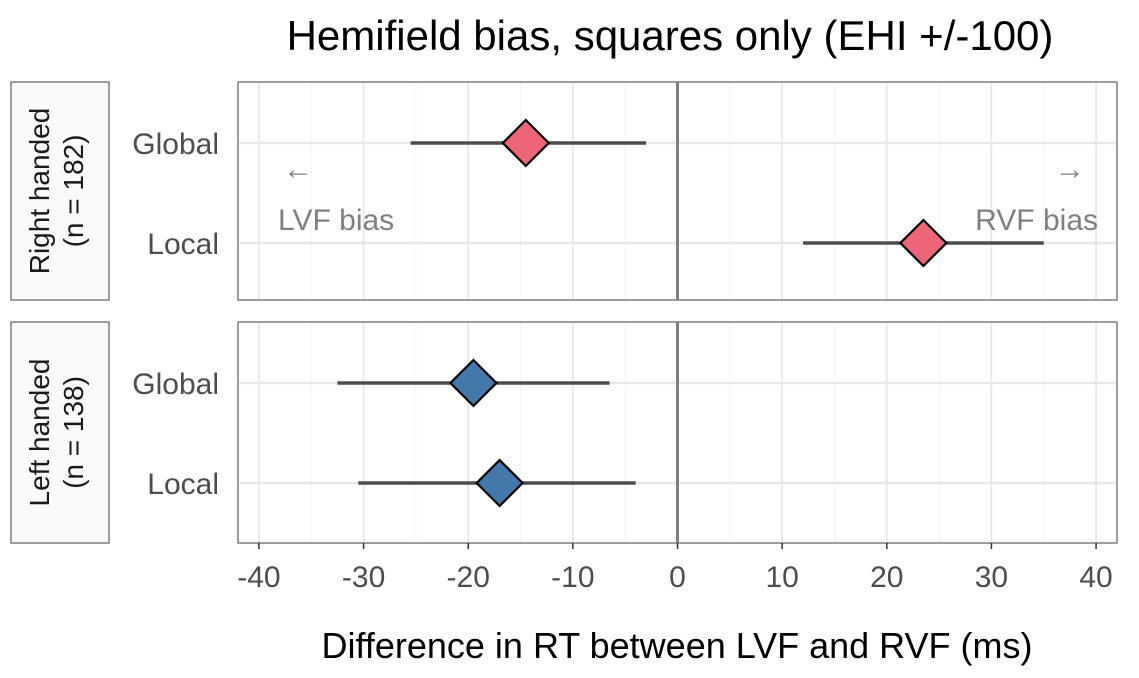  What do you see at coordinates (781, 577) in the screenshot?
I see `x-tick-label: 10` at bounding box center [781, 577].